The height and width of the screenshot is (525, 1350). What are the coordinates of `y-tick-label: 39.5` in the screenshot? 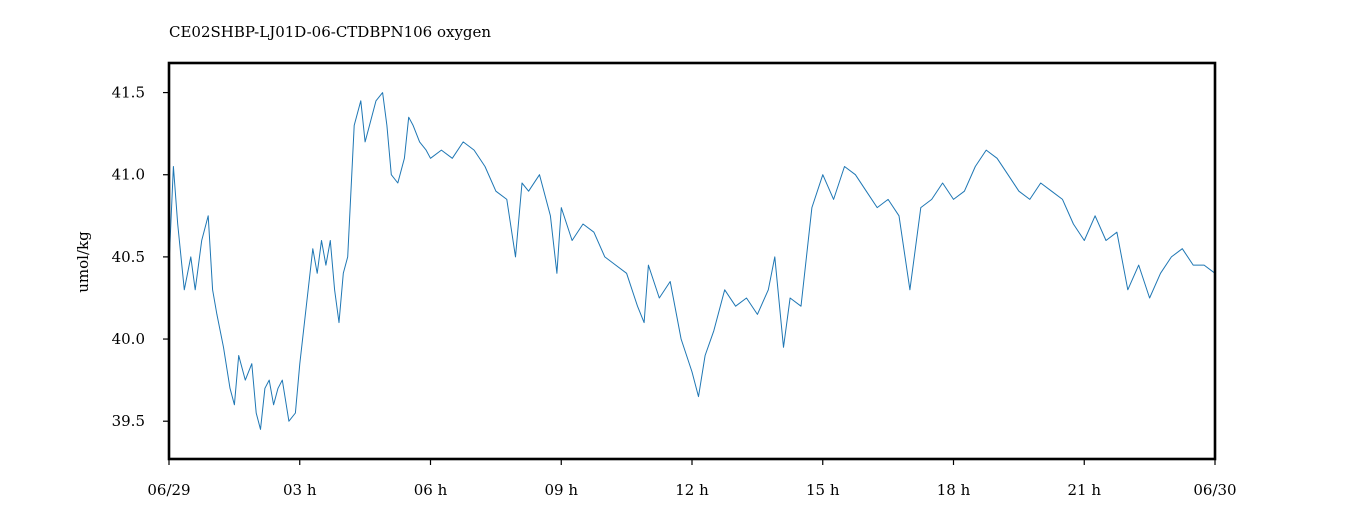 It's located at (128, 421).